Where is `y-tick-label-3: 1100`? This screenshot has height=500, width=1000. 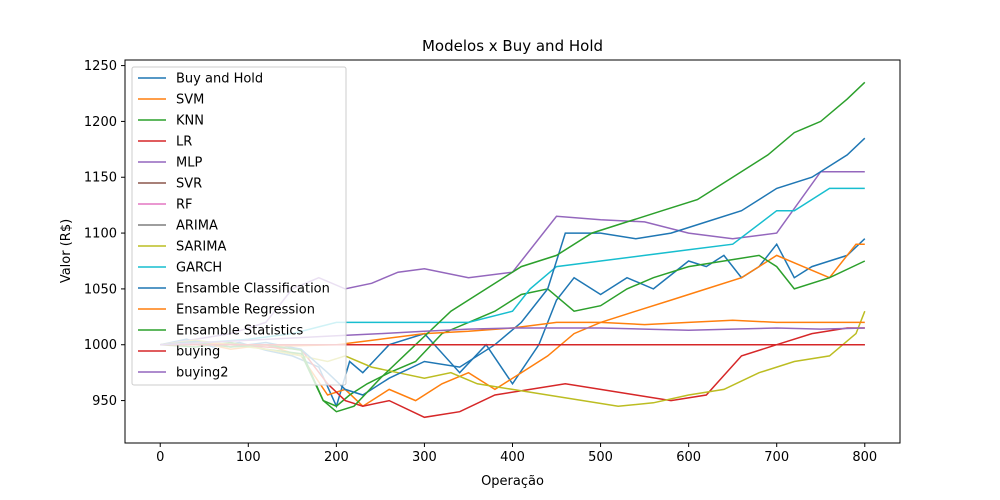 y-tick-label-3: 1100 is located at coordinates (100, 234).